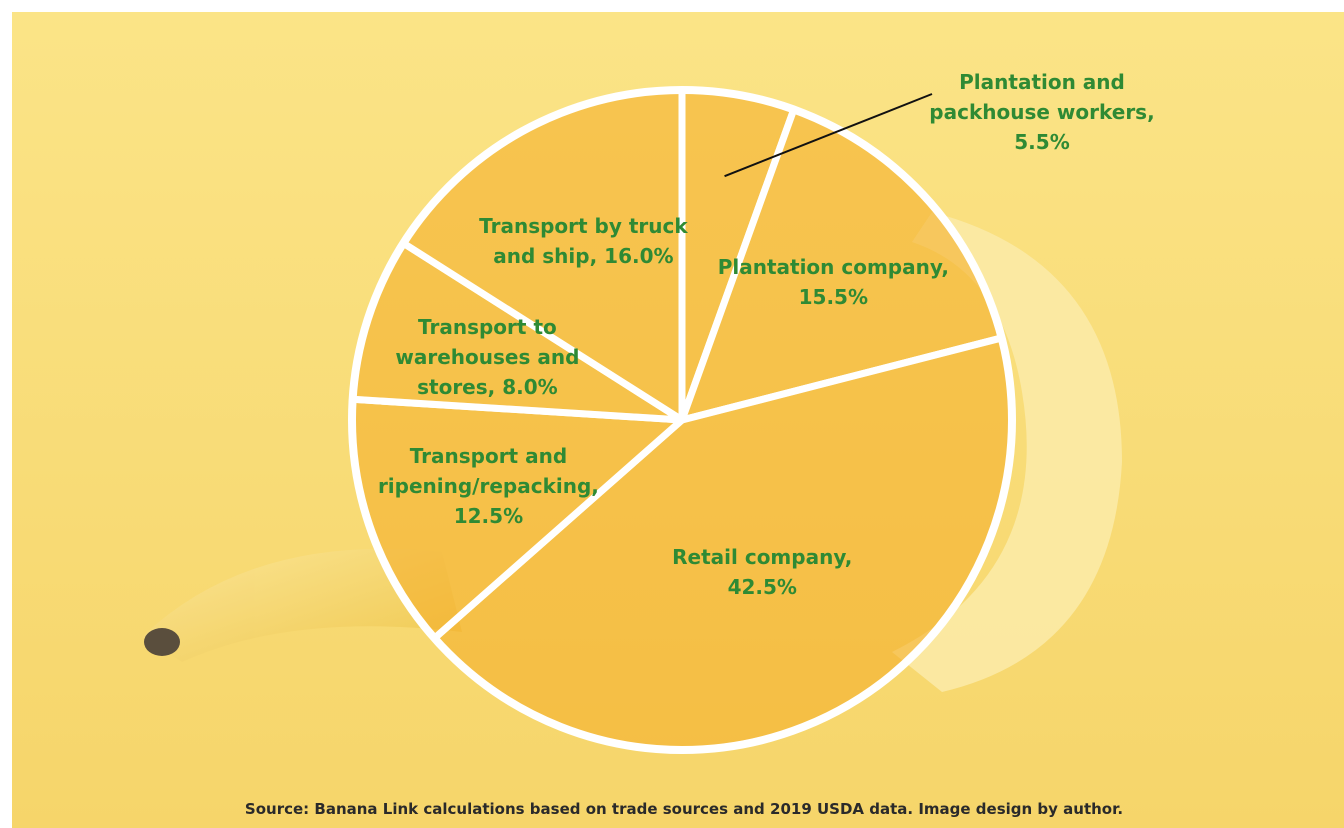 The height and width of the screenshot is (828, 1344). I want to click on slice-category: Plantation company,, so click(833, 267).